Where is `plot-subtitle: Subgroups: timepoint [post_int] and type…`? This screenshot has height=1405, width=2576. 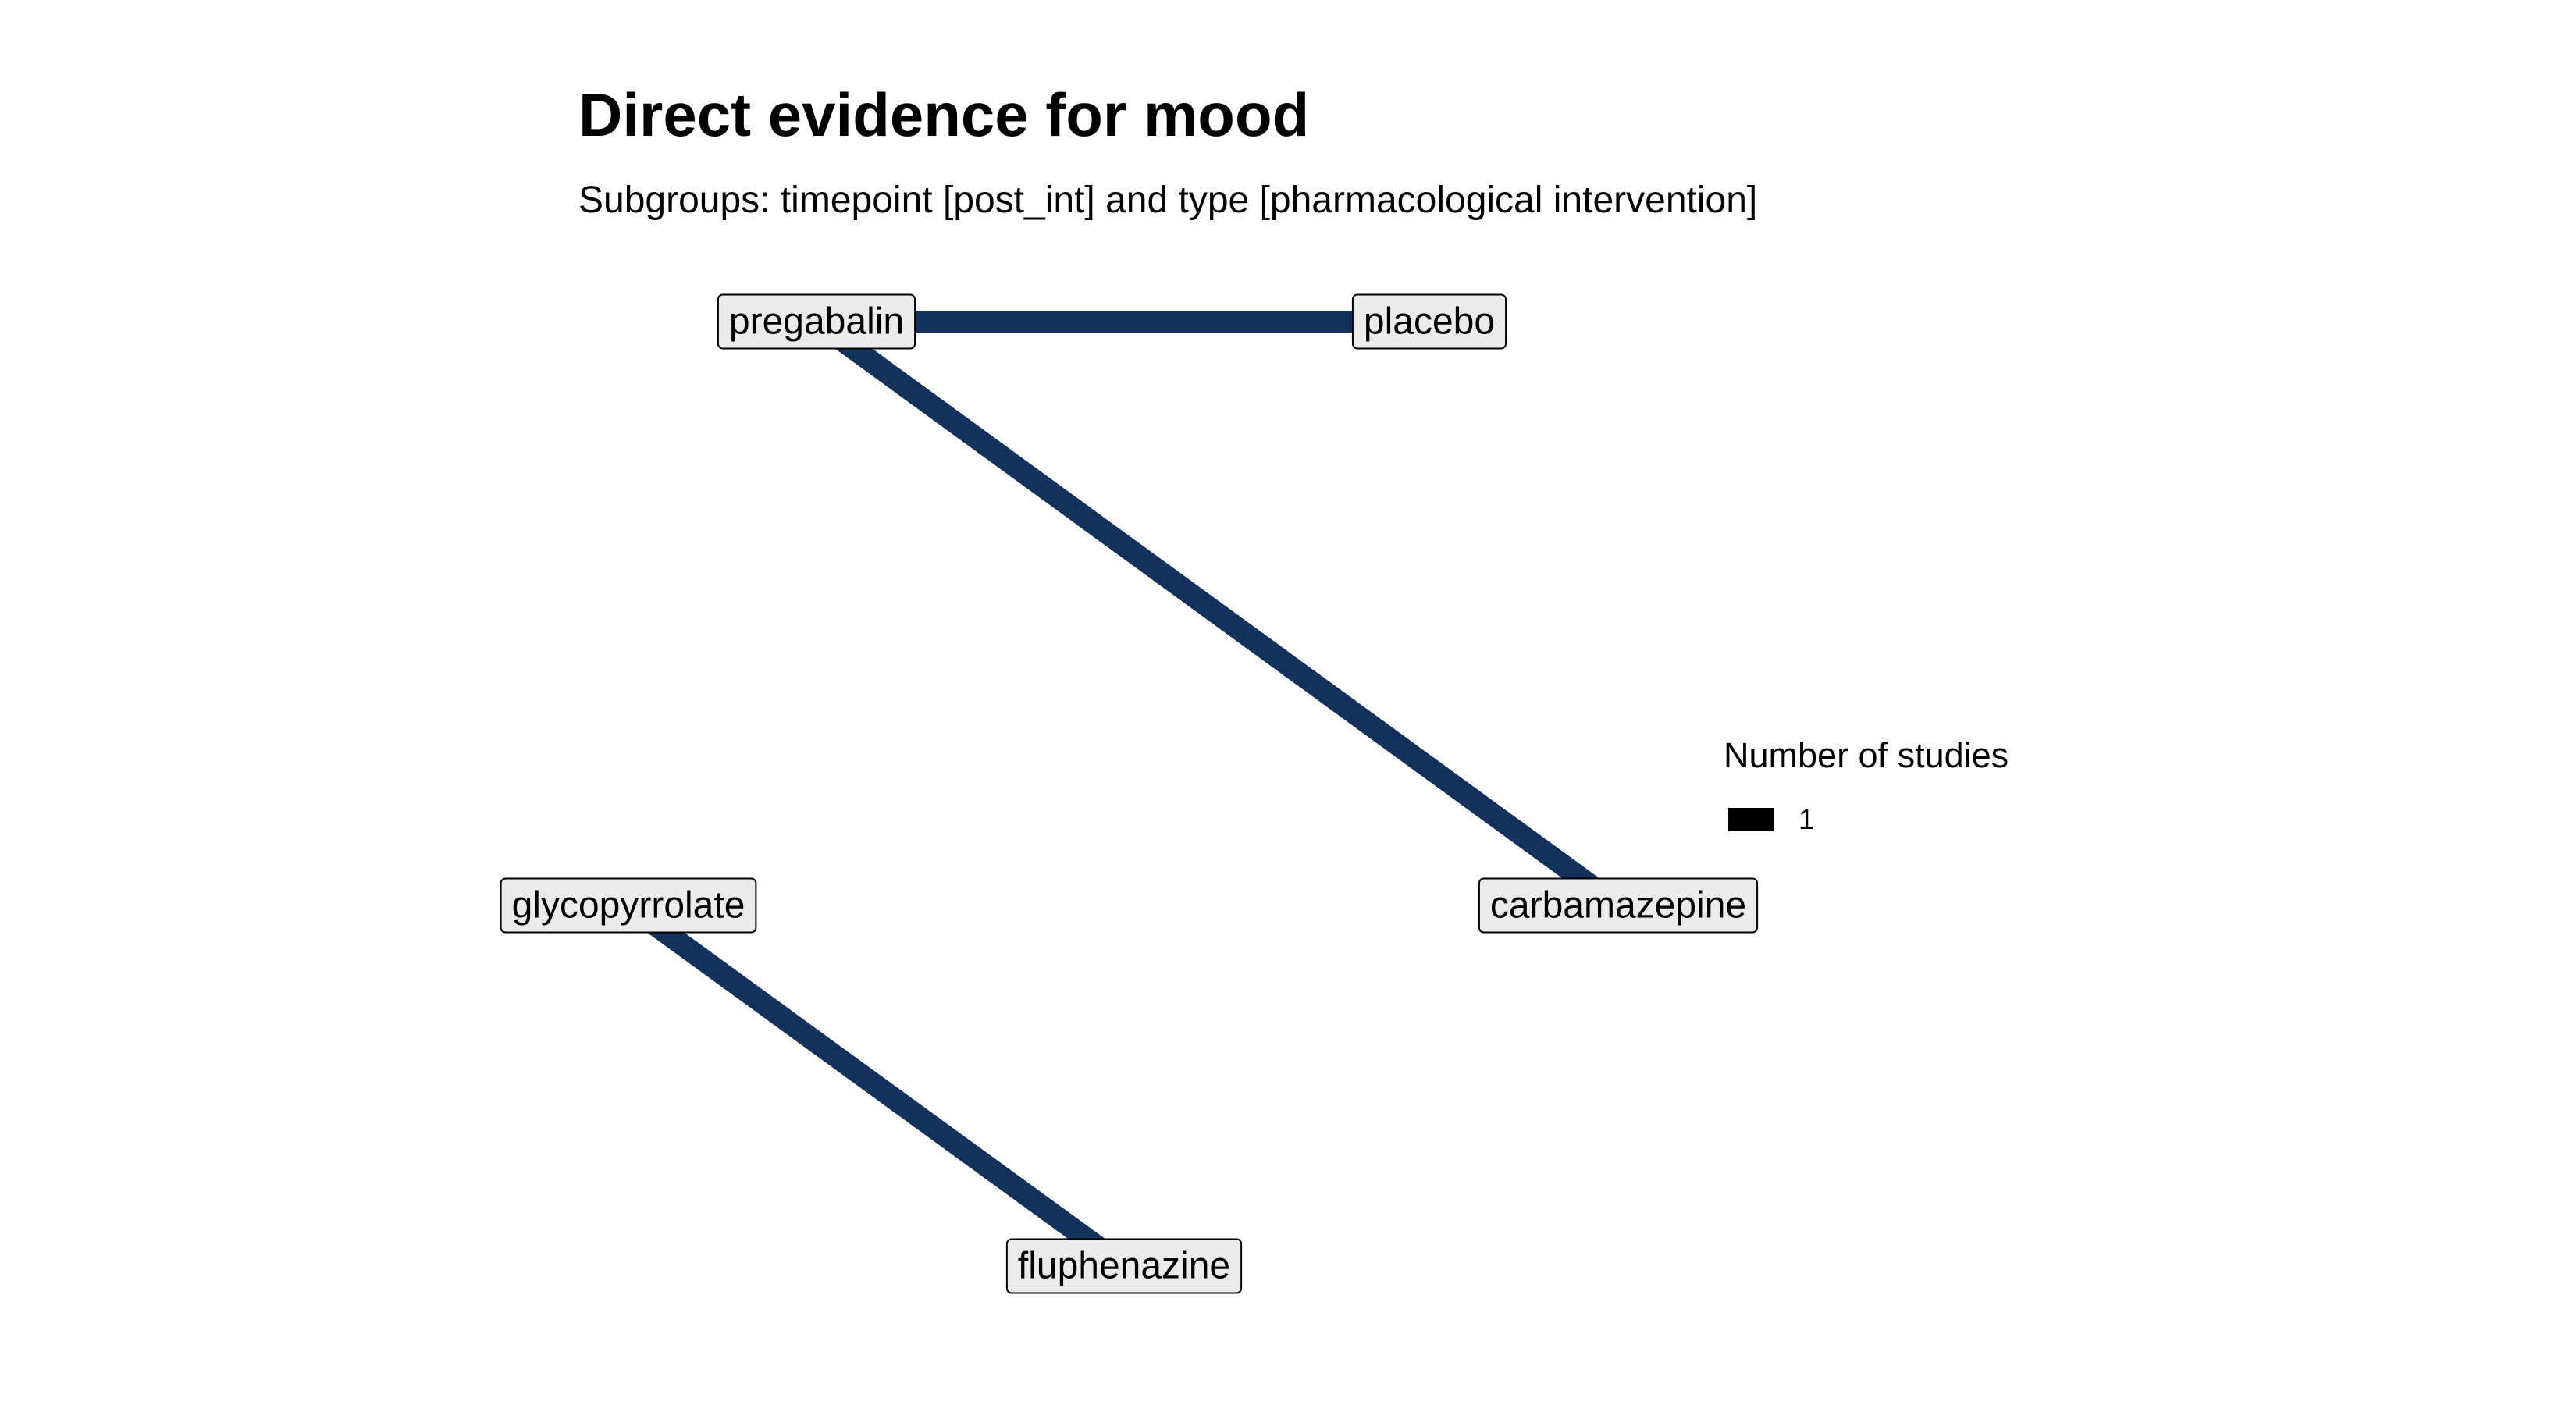
plot-subtitle: Subgroups: timepoint [post_int] and type… is located at coordinates (1168, 201).